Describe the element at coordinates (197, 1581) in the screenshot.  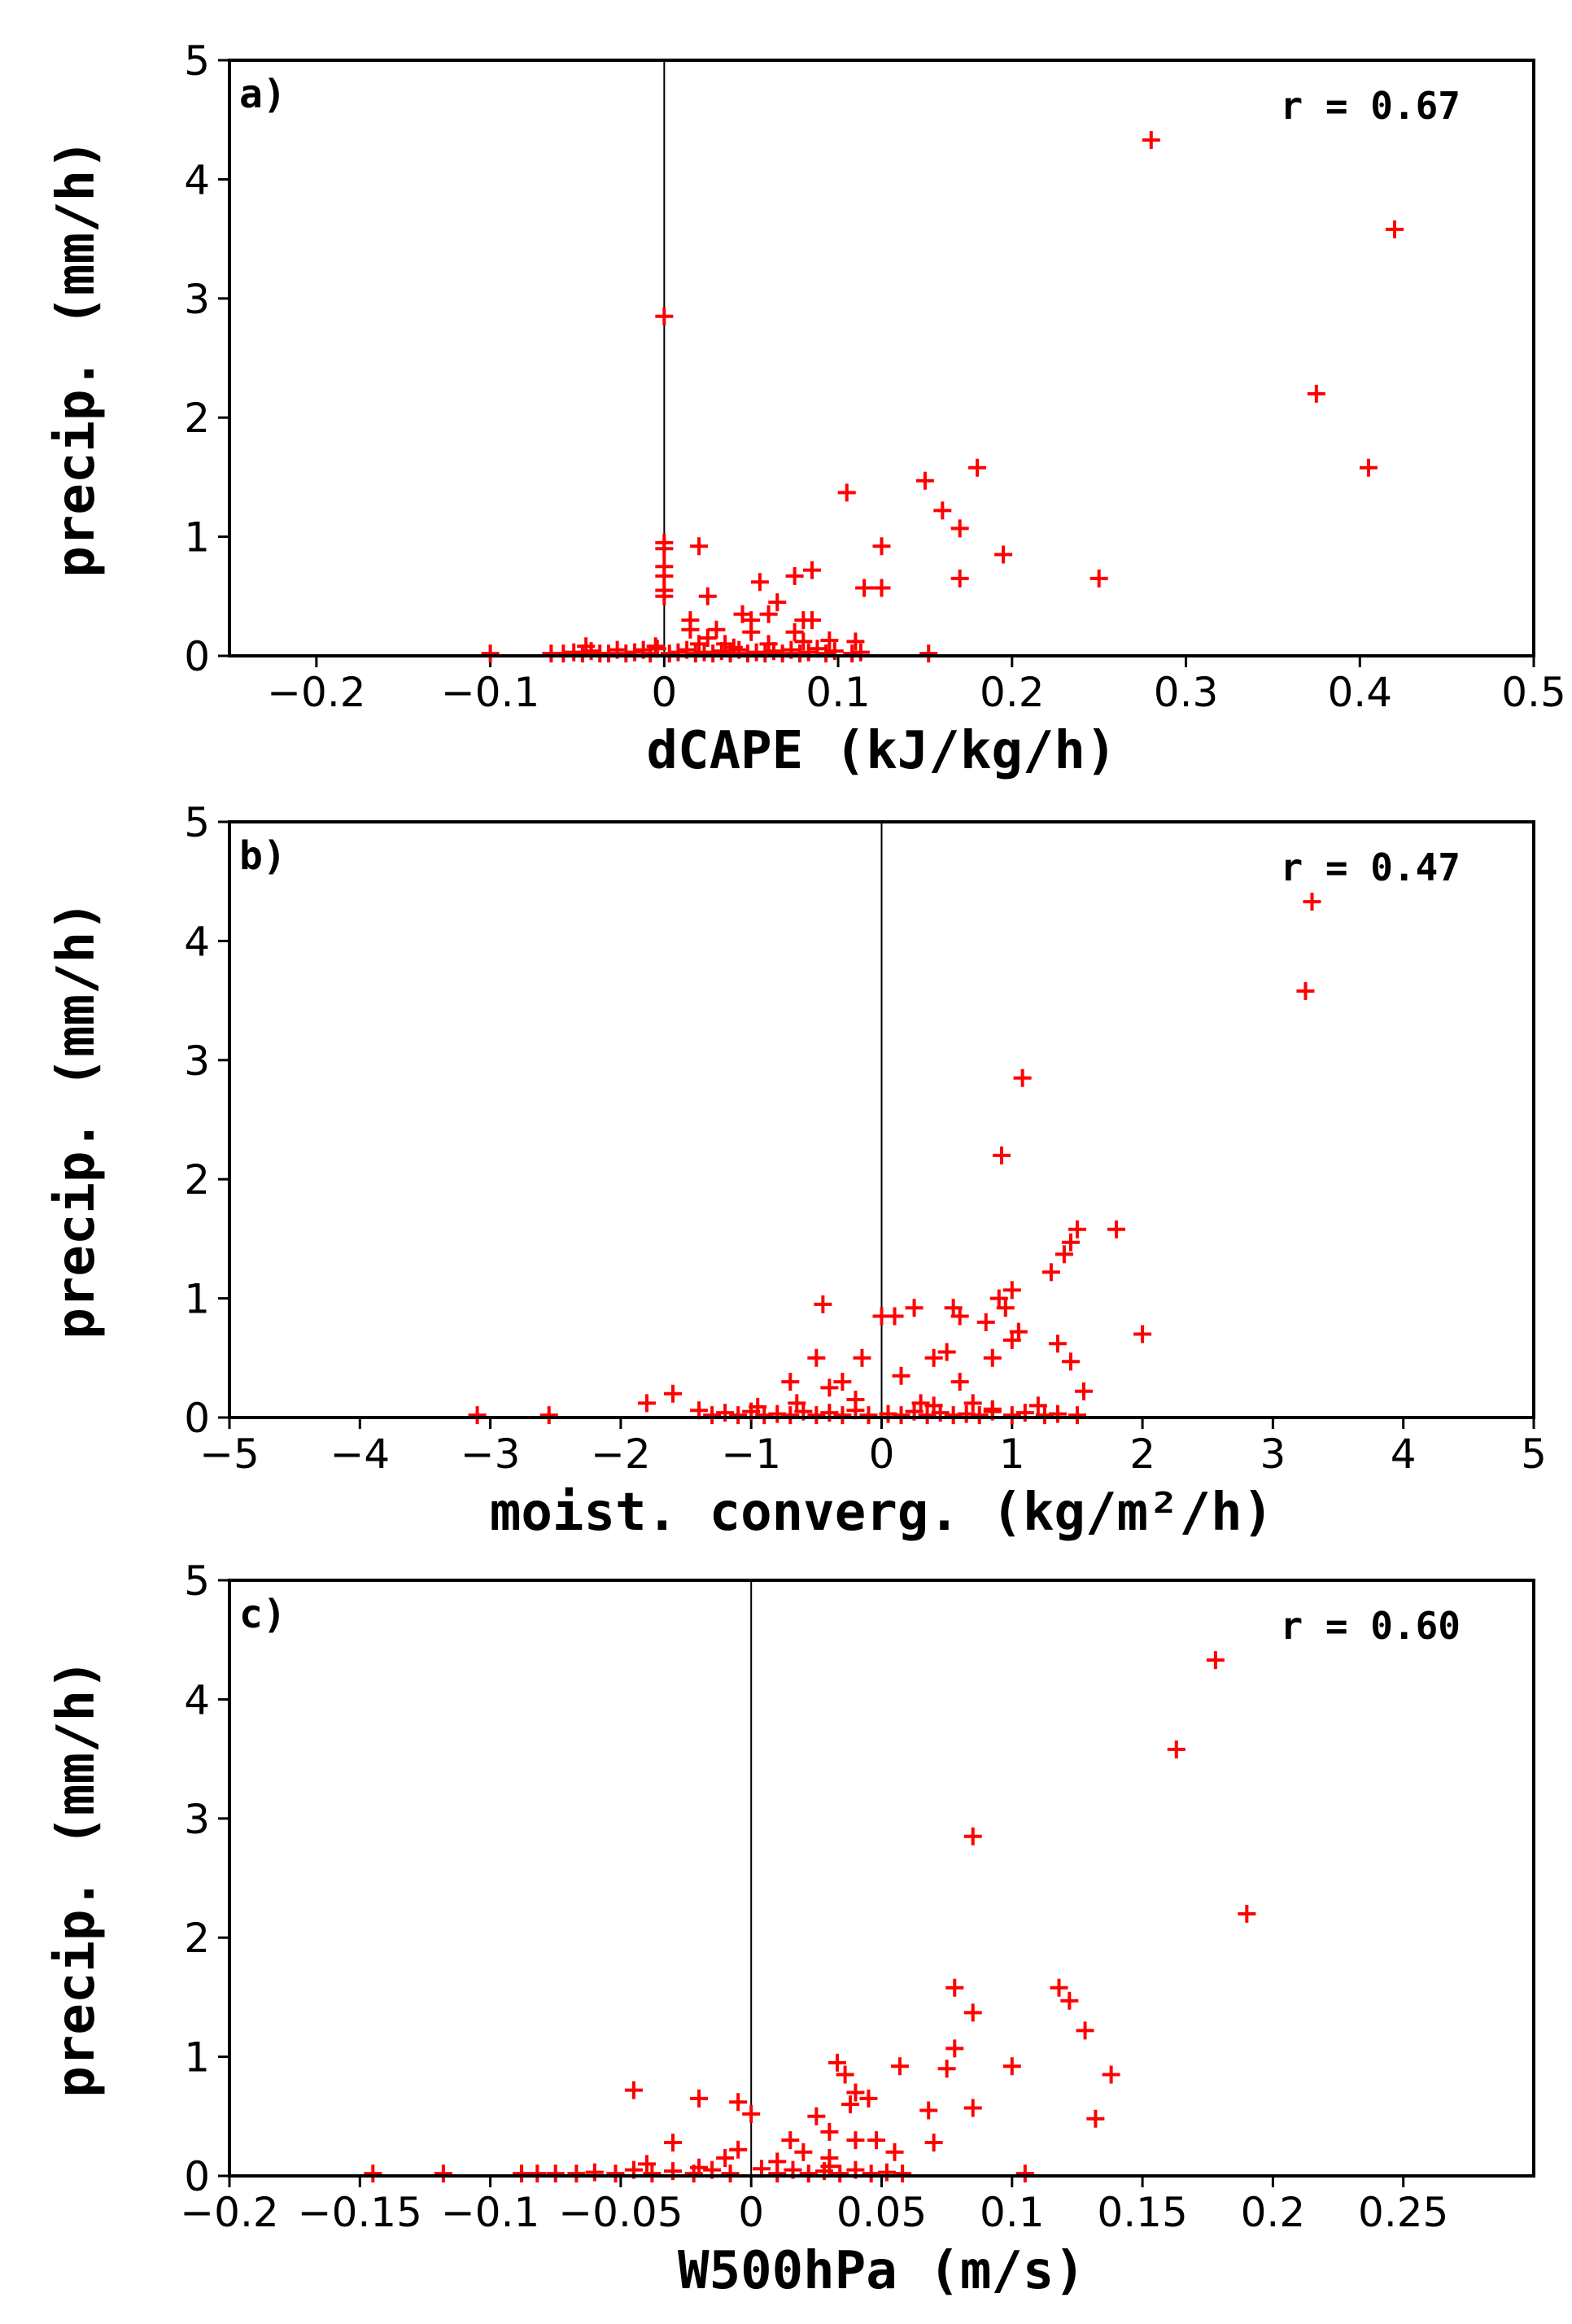
I see `y-tick-label-c: 5` at that location.